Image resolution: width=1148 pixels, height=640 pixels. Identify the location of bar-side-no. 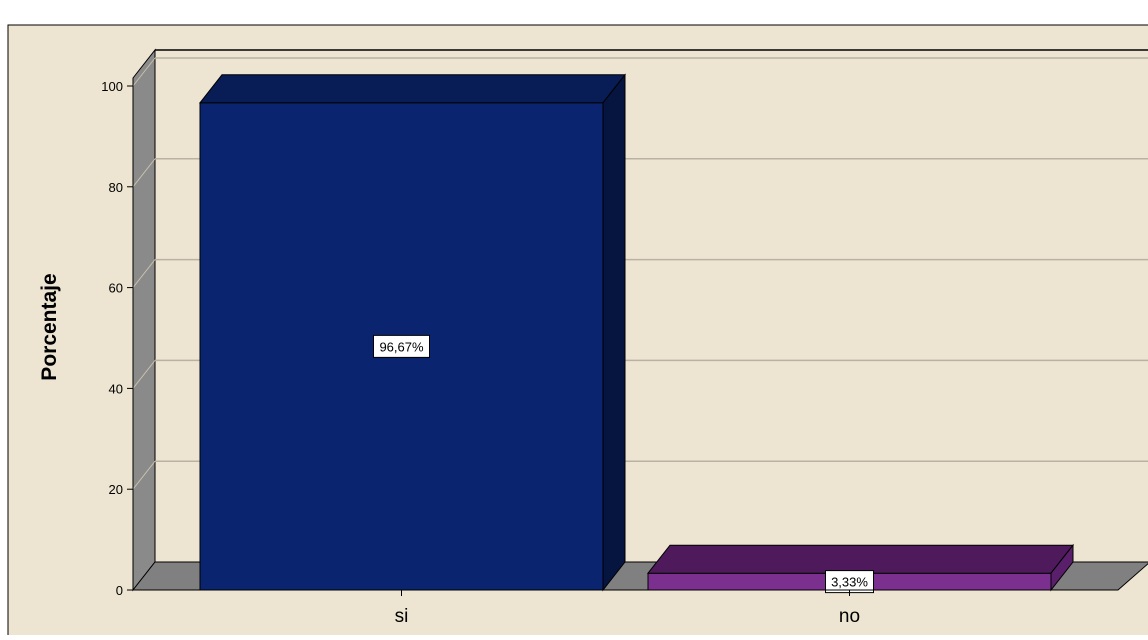
(1062, 567).